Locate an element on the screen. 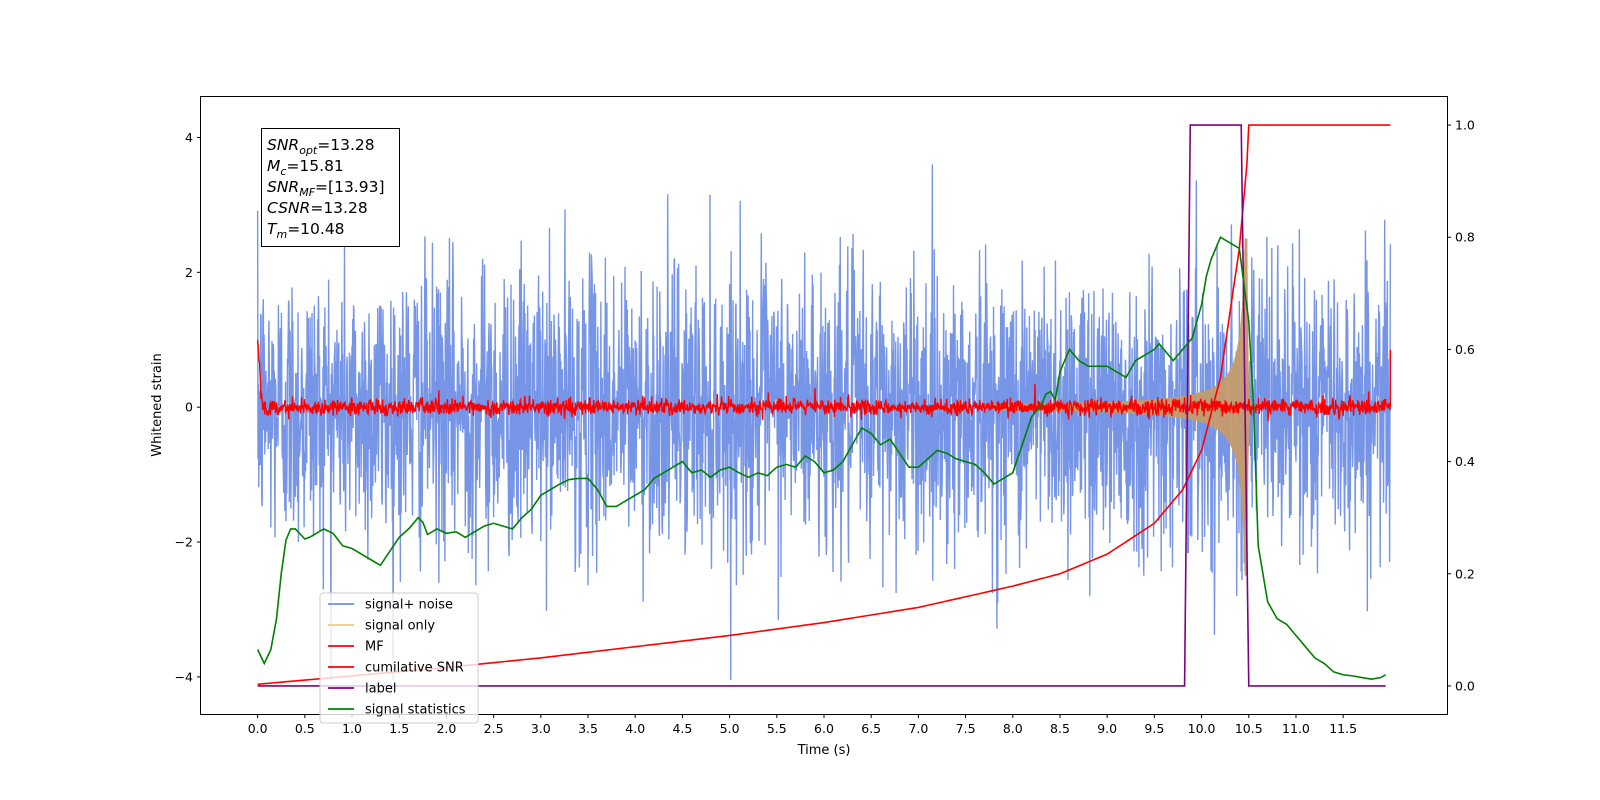  y-left-tick-label: 0 is located at coordinates (189, 407).